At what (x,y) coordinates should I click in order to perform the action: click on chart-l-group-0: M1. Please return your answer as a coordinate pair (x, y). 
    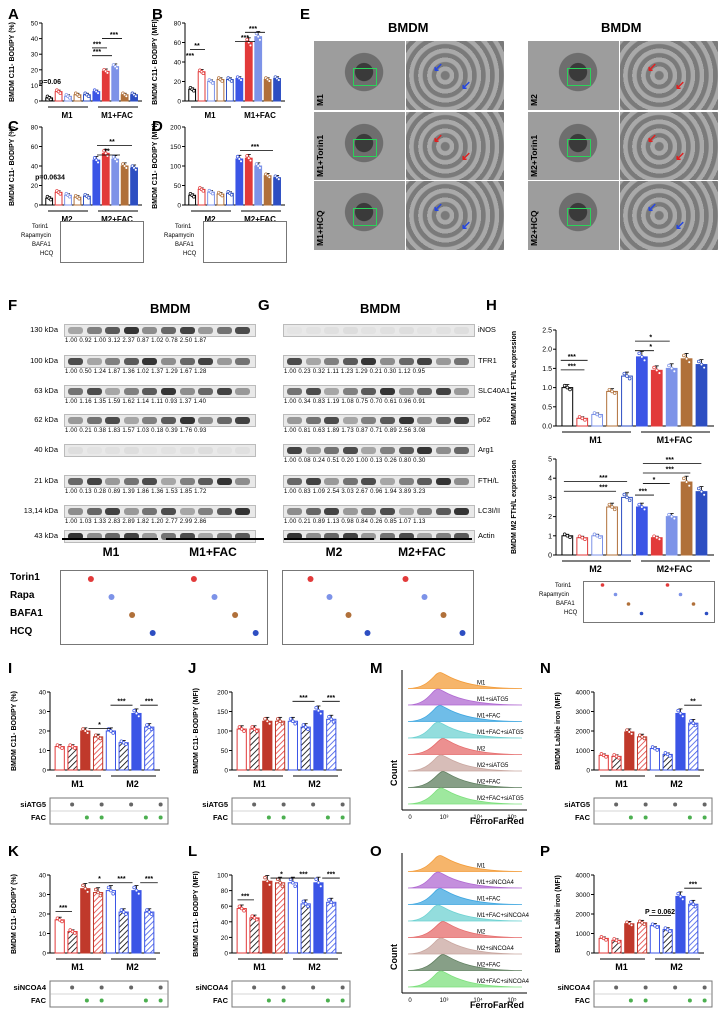
    Looking at the image, I should click on (259, 967).